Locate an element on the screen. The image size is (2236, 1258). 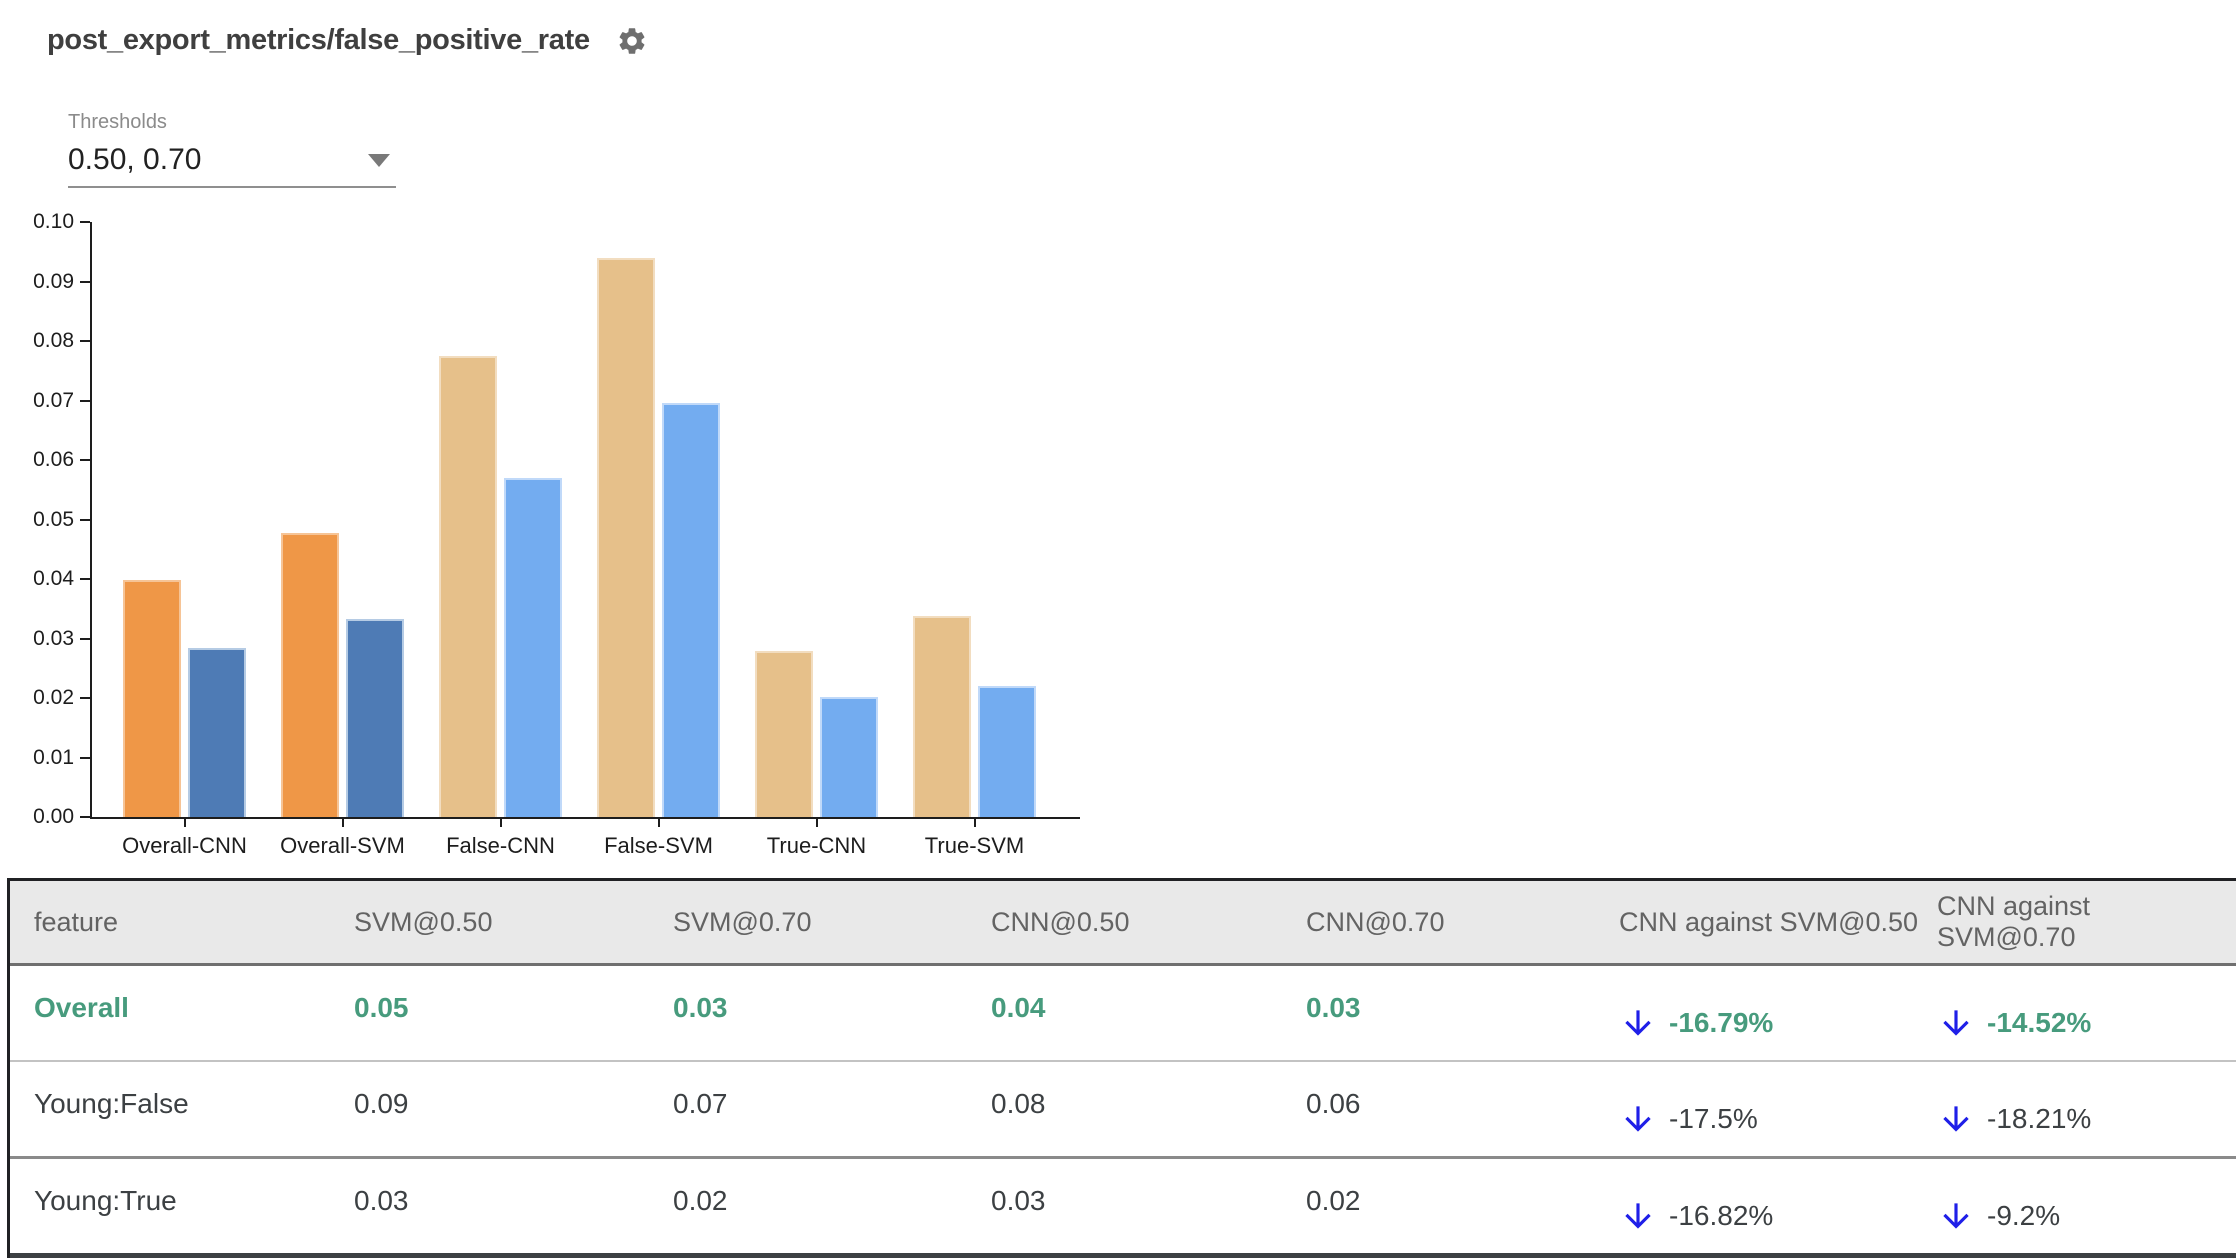
x-axis-label: Overall-CNN is located at coordinates (184, 845).